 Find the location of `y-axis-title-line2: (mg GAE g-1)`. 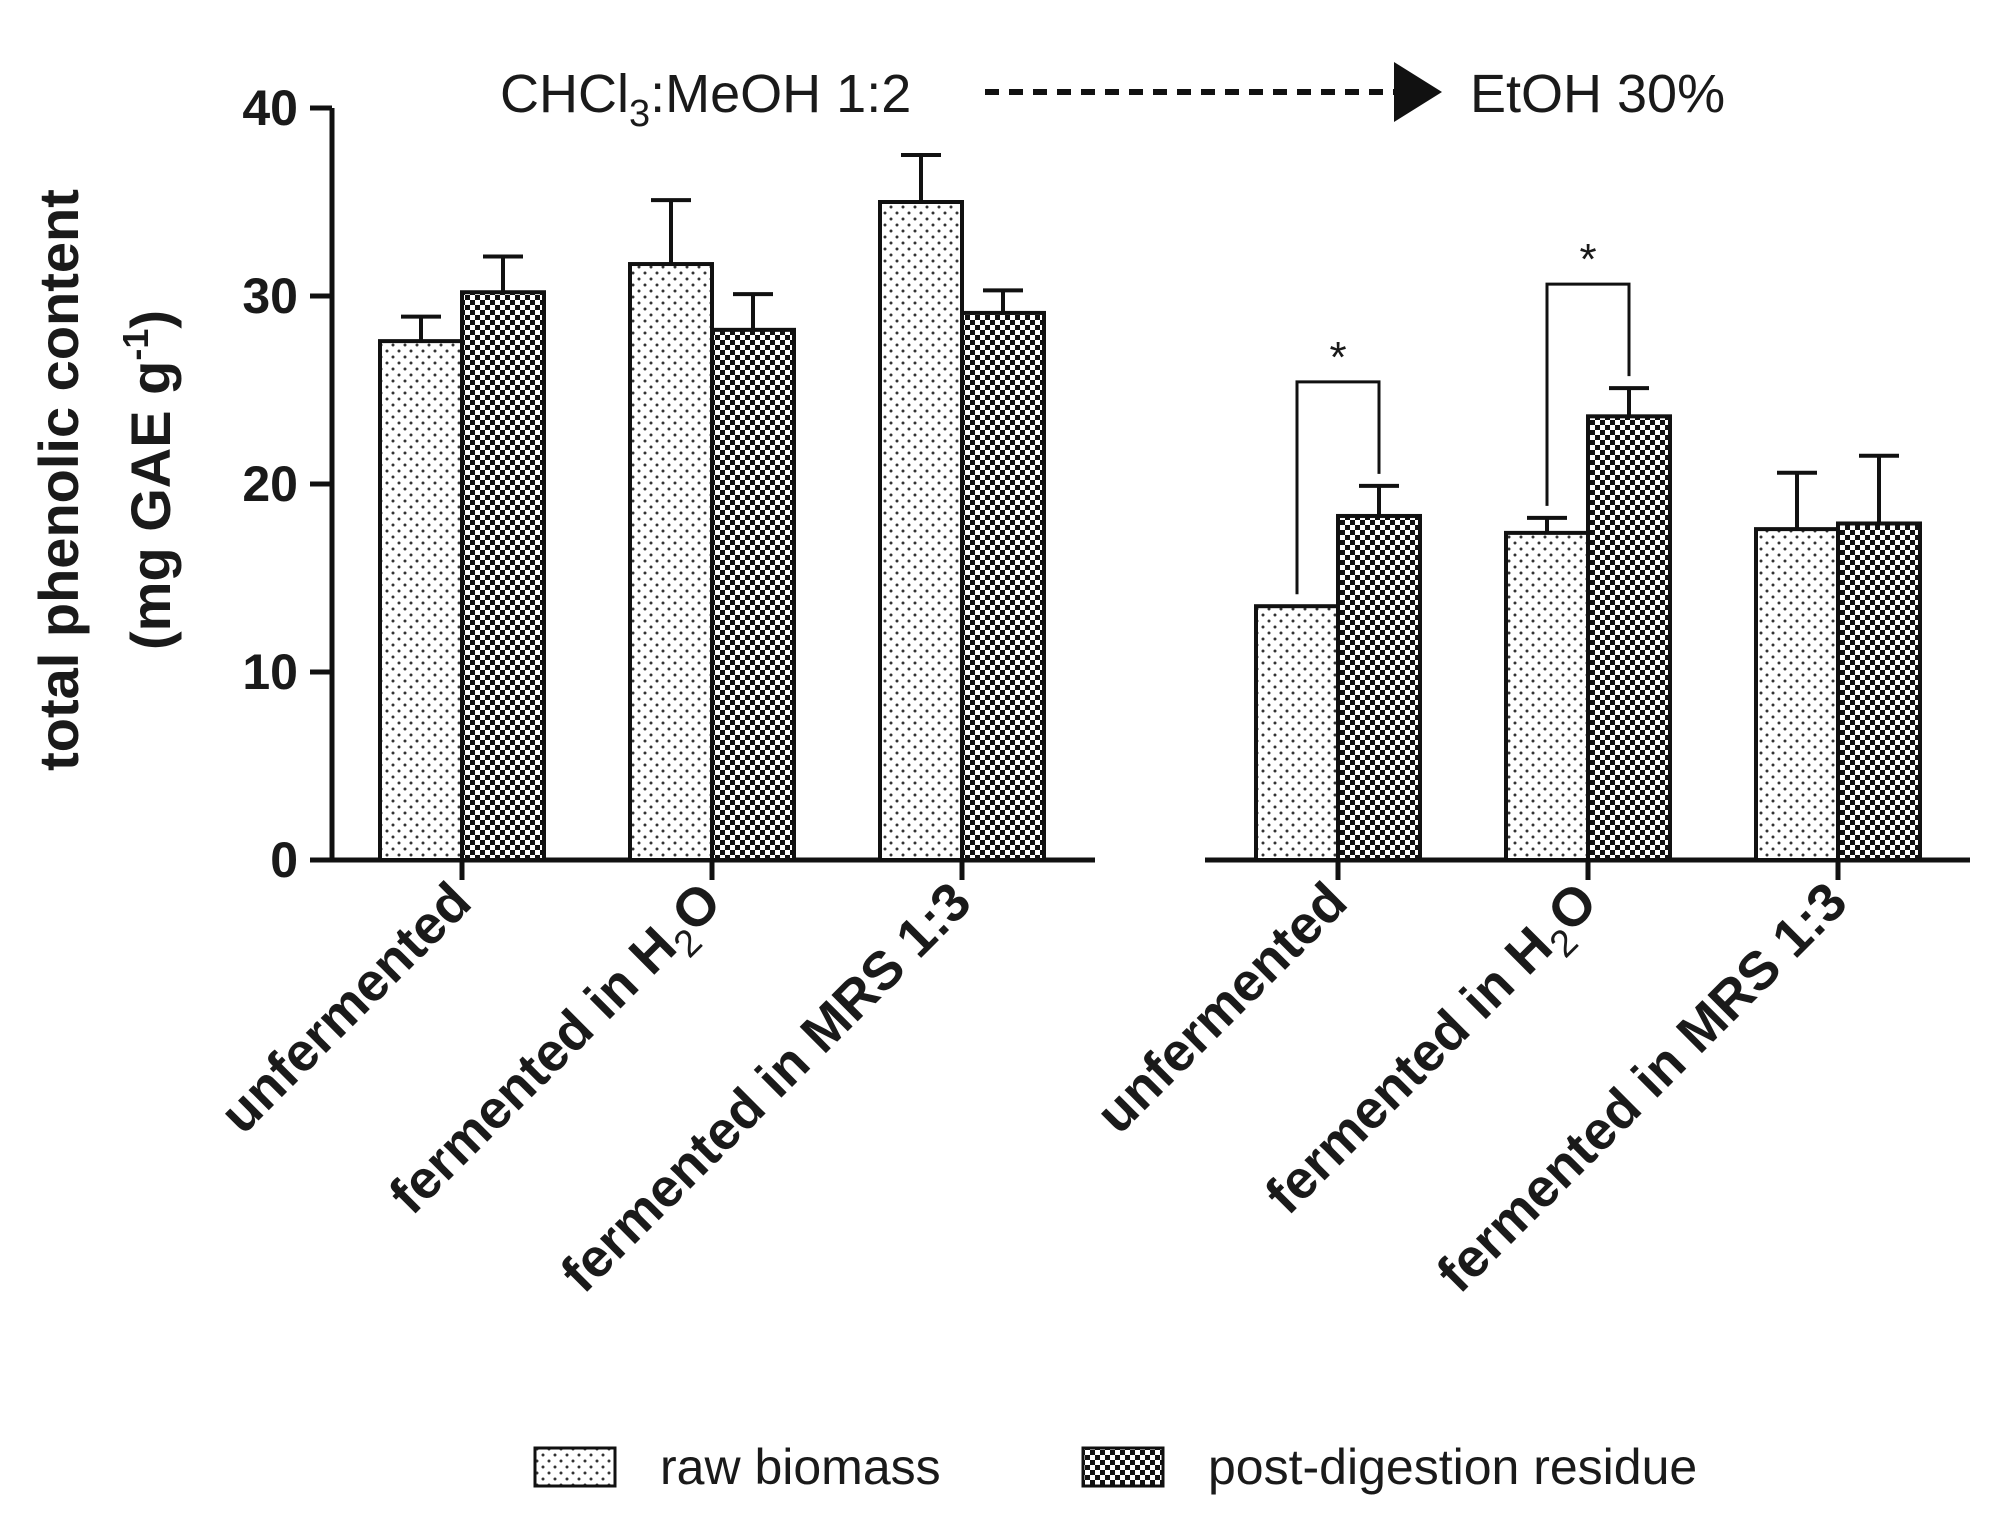

y-axis-title-line2: (mg GAE g-1) is located at coordinates (148, 480).